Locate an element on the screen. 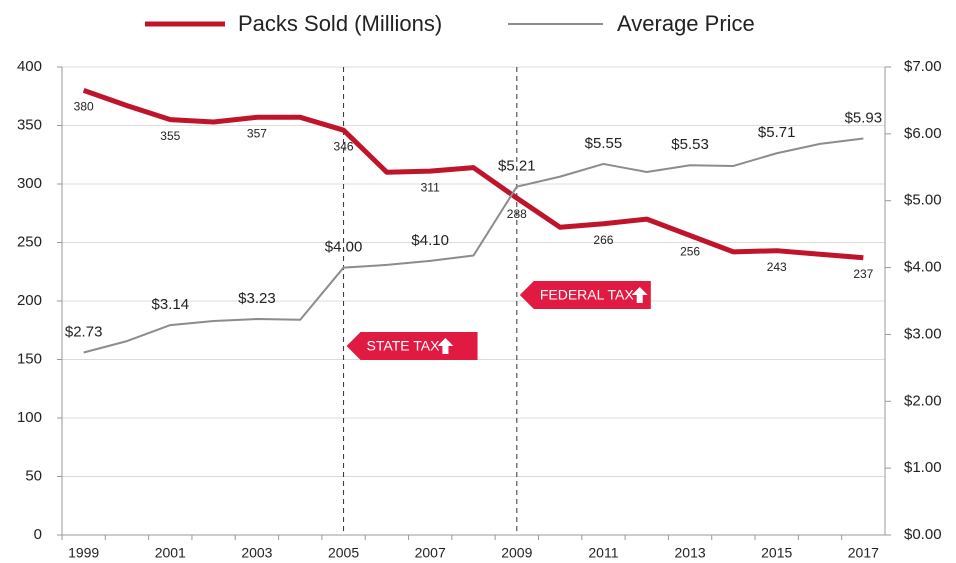 Image resolution: width=956 pixels, height=563 pixels. x-tick-label: 2015 is located at coordinates (776, 553).